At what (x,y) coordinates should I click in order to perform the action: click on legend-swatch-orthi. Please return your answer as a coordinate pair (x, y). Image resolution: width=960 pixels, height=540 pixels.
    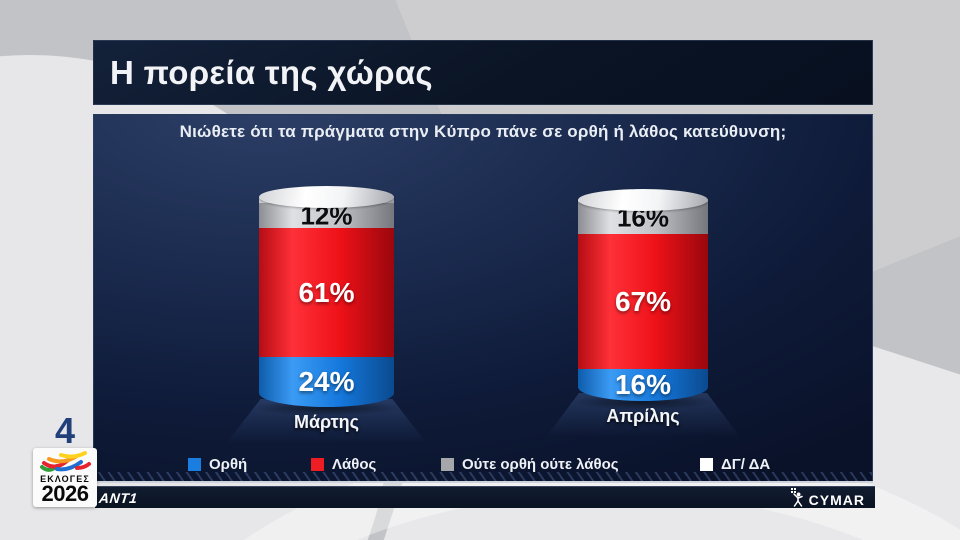
    Looking at the image, I should click on (194, 464).